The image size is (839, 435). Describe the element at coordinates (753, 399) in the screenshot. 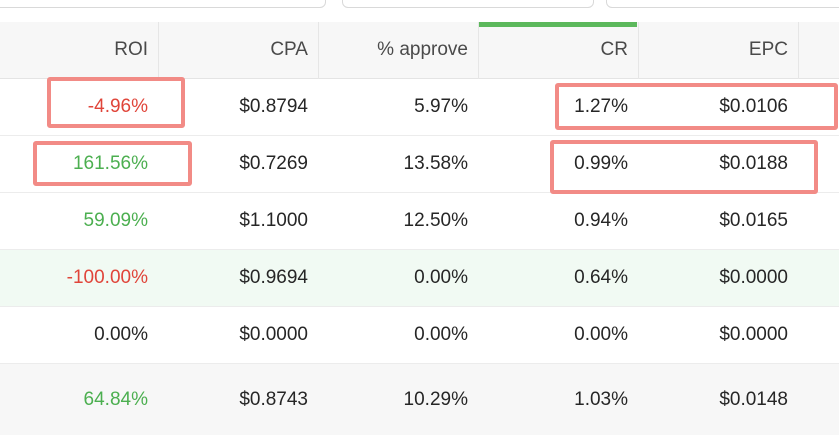

I see `total-epc-cell: $0.0148` at that location.